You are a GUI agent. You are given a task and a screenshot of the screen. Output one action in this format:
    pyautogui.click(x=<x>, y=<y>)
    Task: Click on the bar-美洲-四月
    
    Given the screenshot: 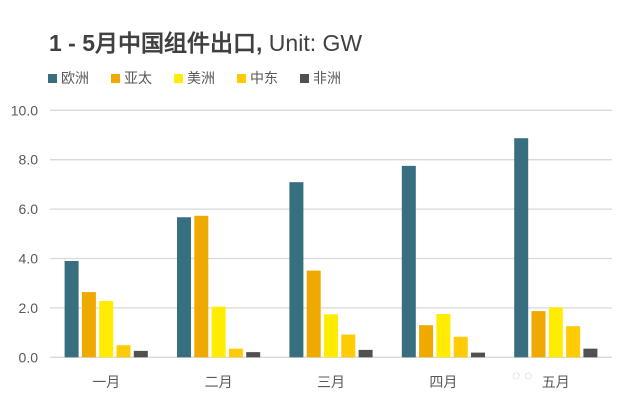 What is the action you would take?
    pyautogui.click(x=443, y=336)
    